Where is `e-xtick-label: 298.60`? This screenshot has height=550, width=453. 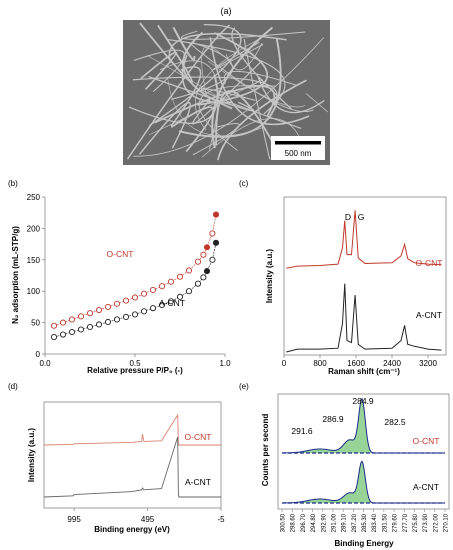 e-xtick-label: 298.60 is located at coordinates (294, 522).